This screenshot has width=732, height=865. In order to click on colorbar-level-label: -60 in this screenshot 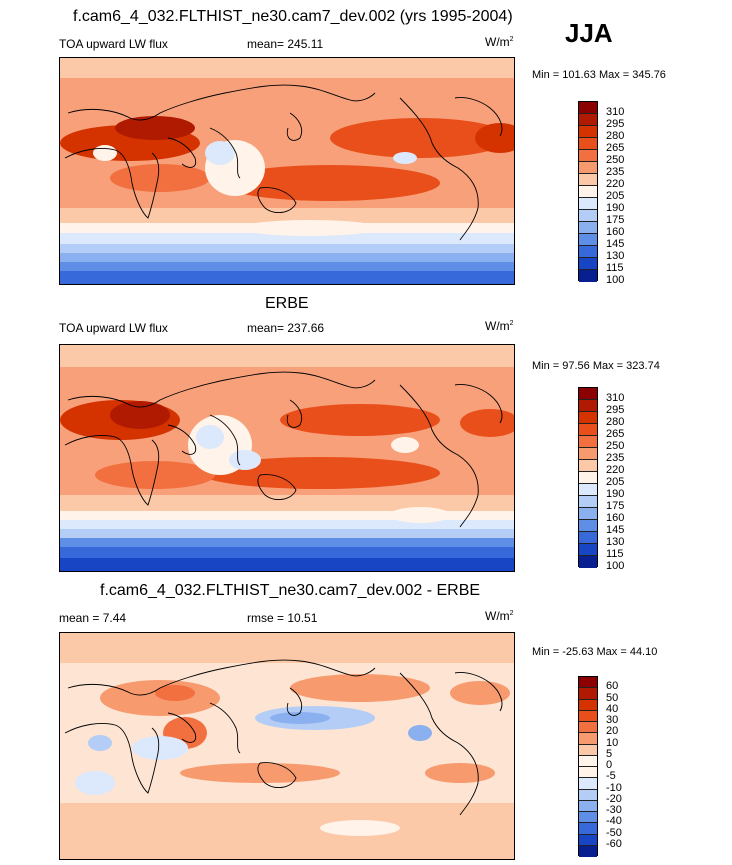, I will do `click(614, 843)`.